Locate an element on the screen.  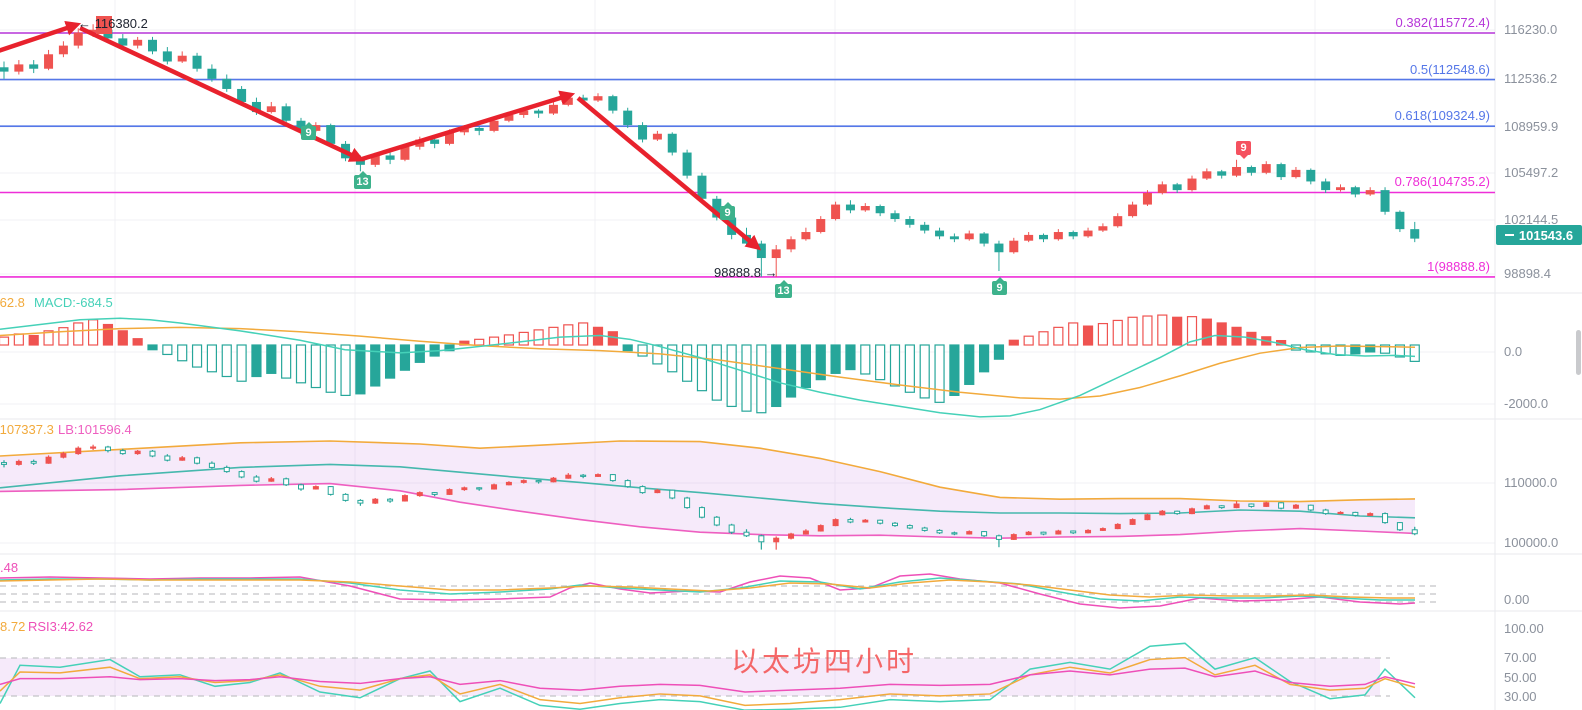
trend-arrow is located at coordinates (41, 36).